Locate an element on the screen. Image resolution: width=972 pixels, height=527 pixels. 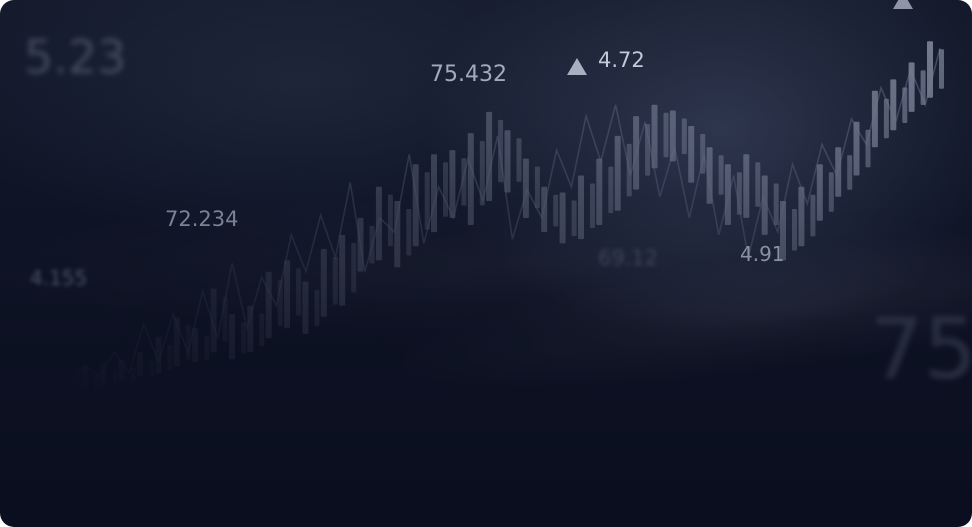
price-label: 4.91 is located at coordinates (762, 254).